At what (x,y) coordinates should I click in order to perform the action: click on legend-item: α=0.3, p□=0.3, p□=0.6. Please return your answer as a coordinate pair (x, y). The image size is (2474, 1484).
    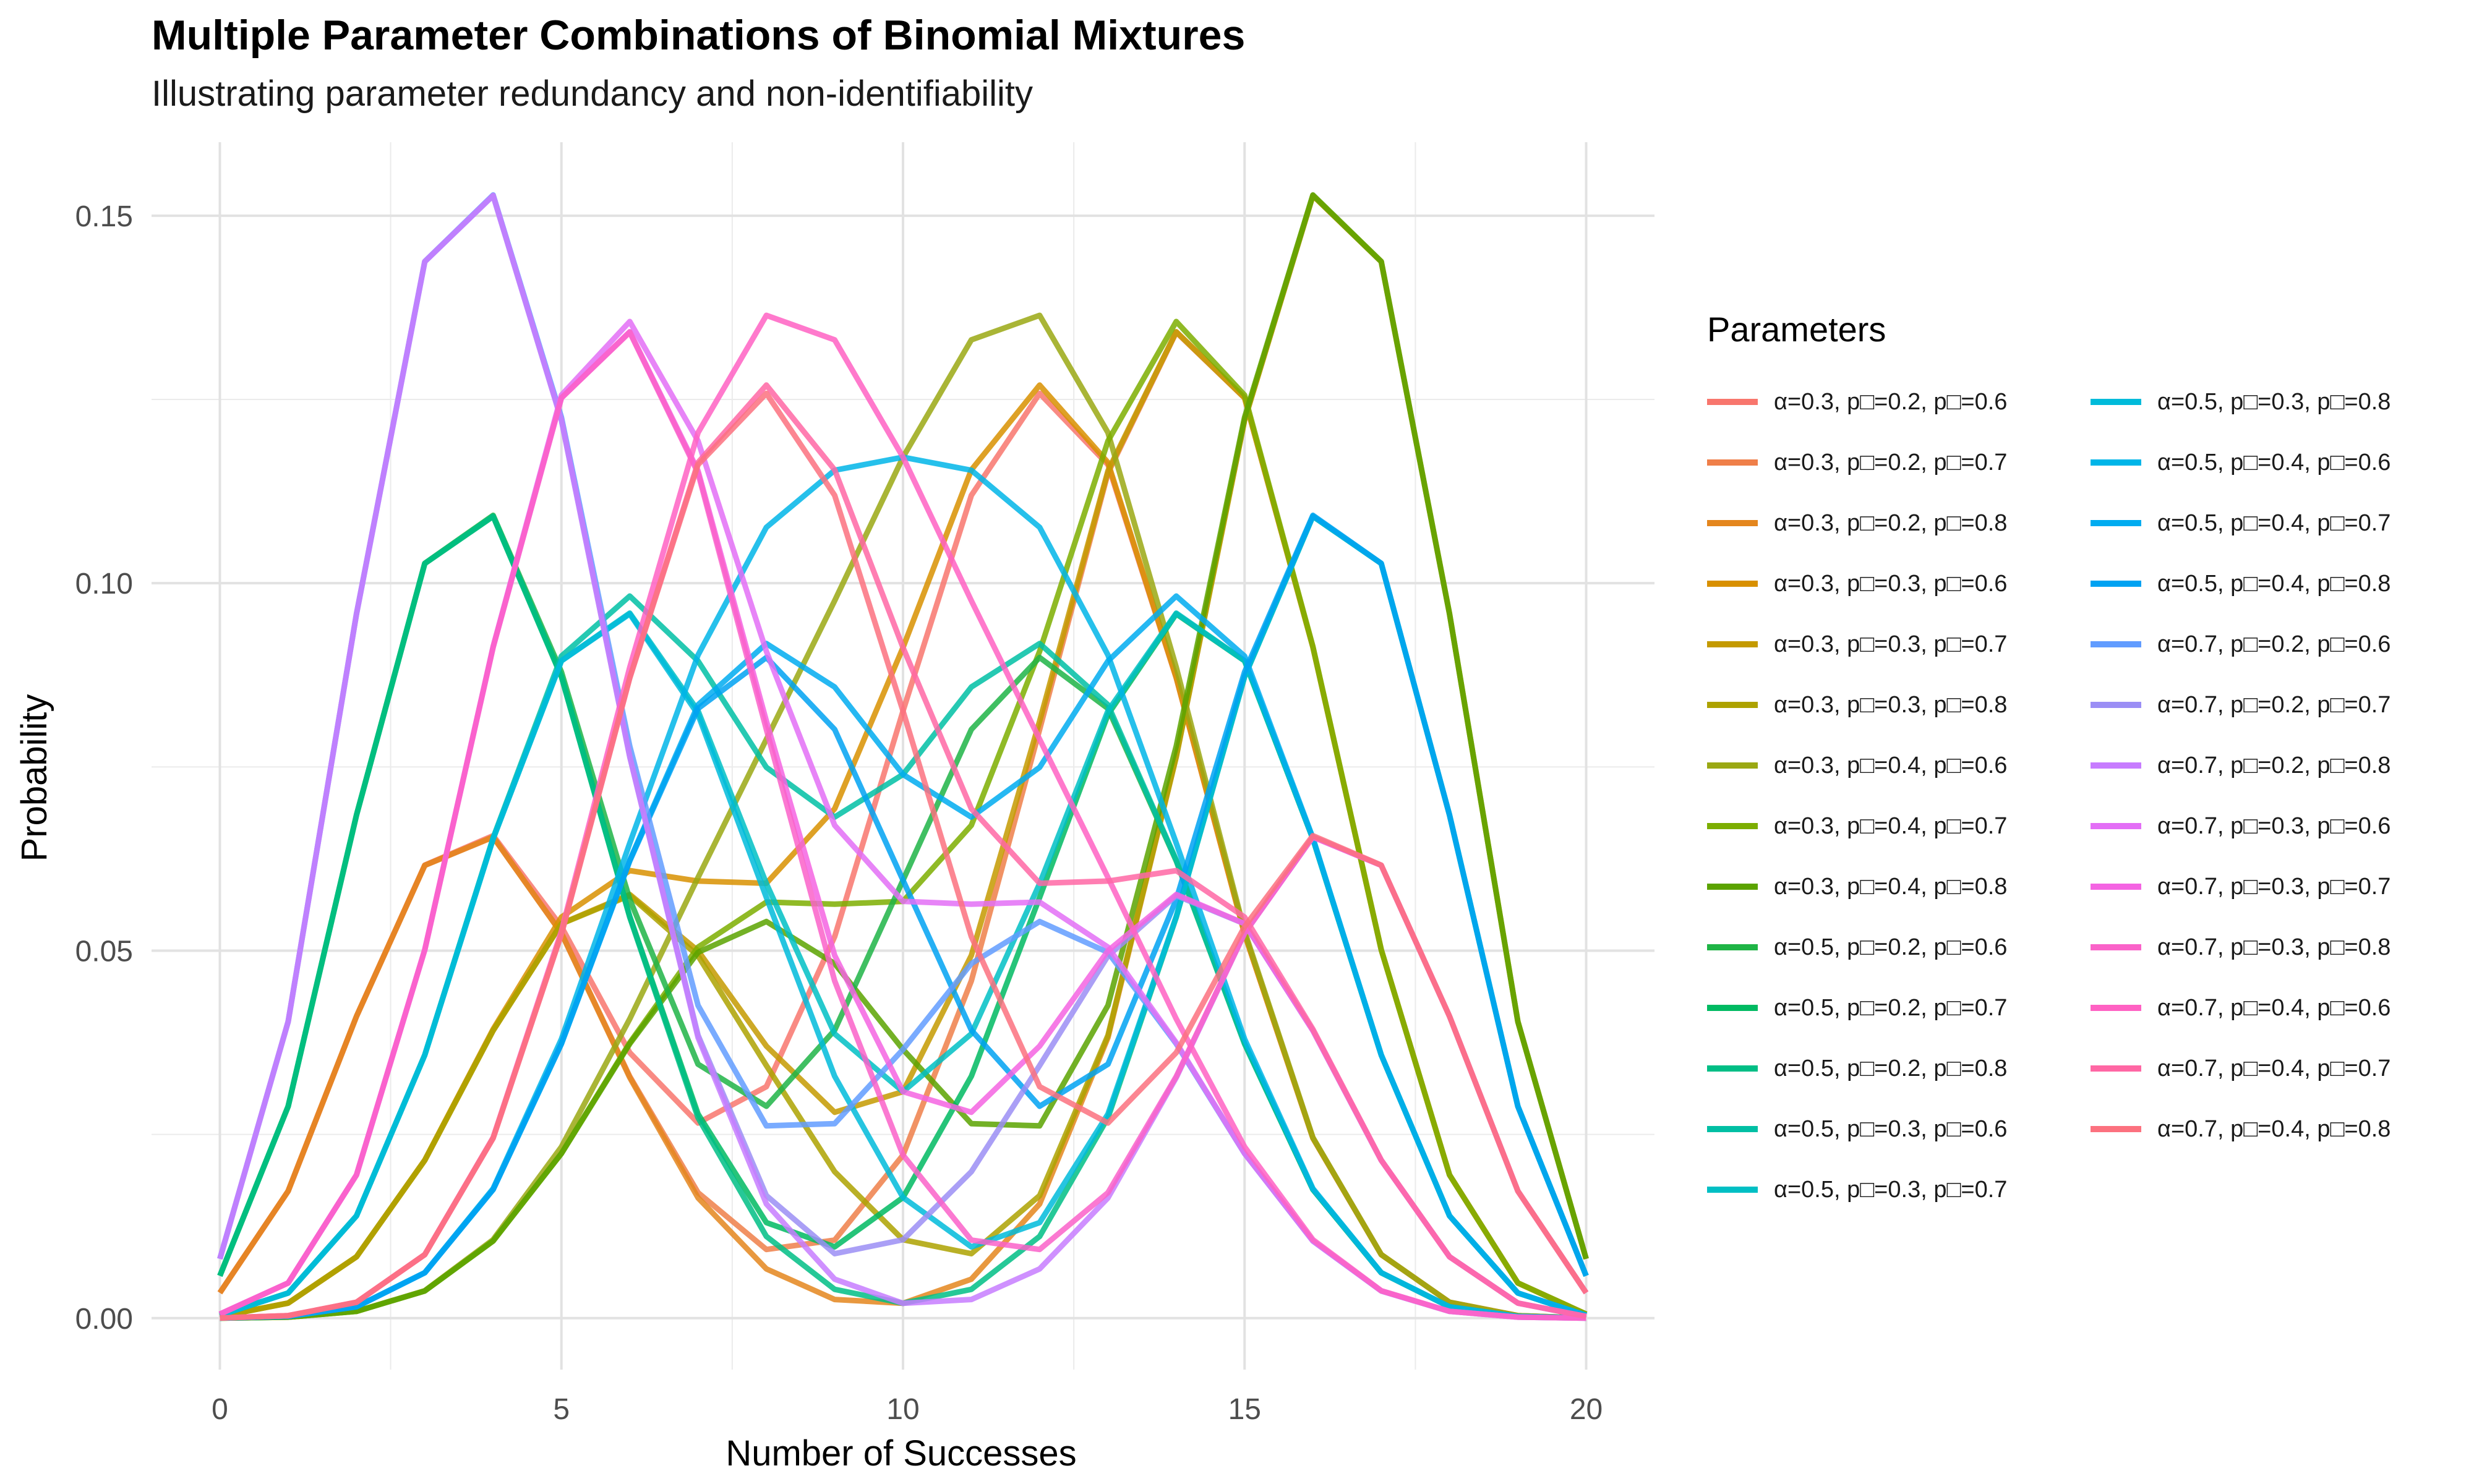
    Looking at the image, I should click on (1899, 583).